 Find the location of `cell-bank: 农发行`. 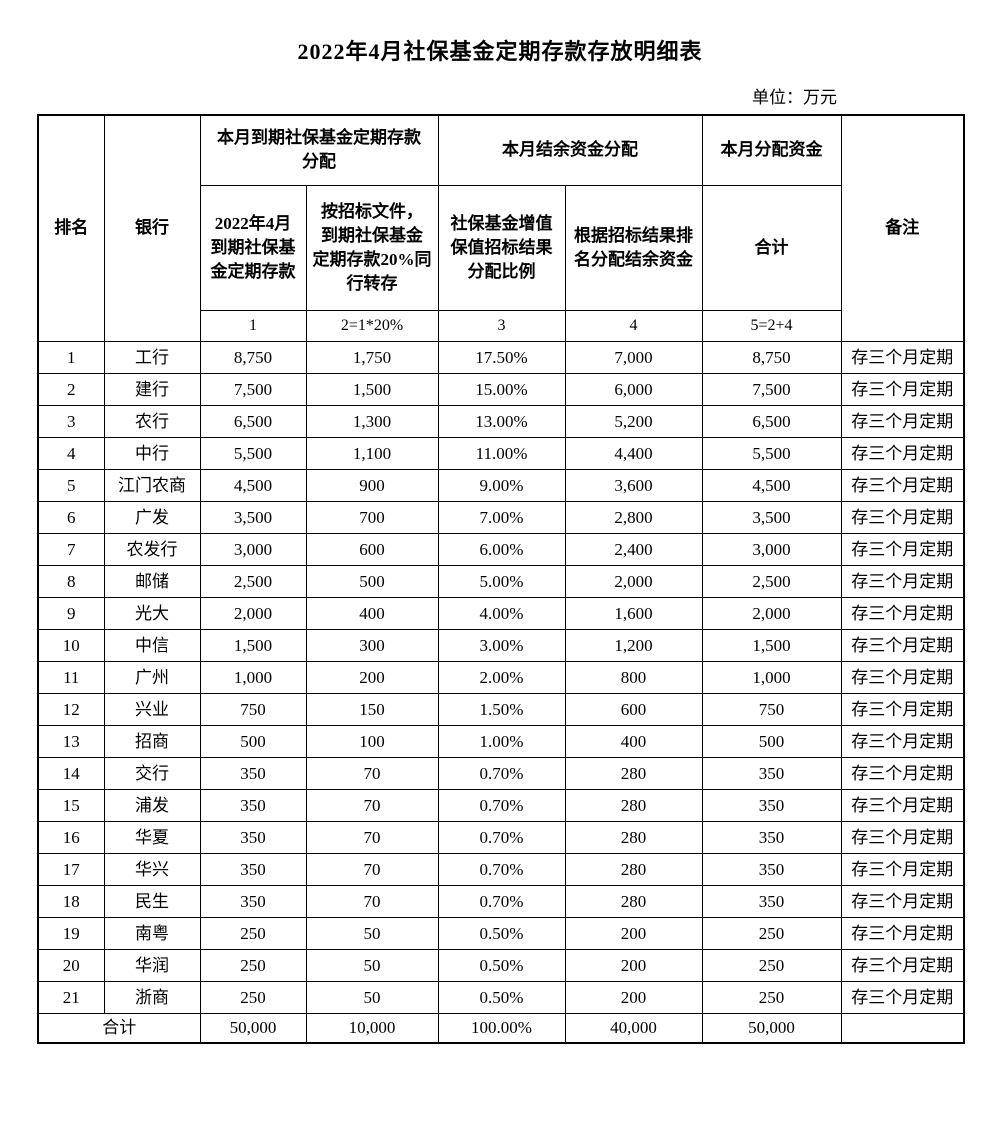

cell-bank: 农发行 is located at coordinates (152, 549).